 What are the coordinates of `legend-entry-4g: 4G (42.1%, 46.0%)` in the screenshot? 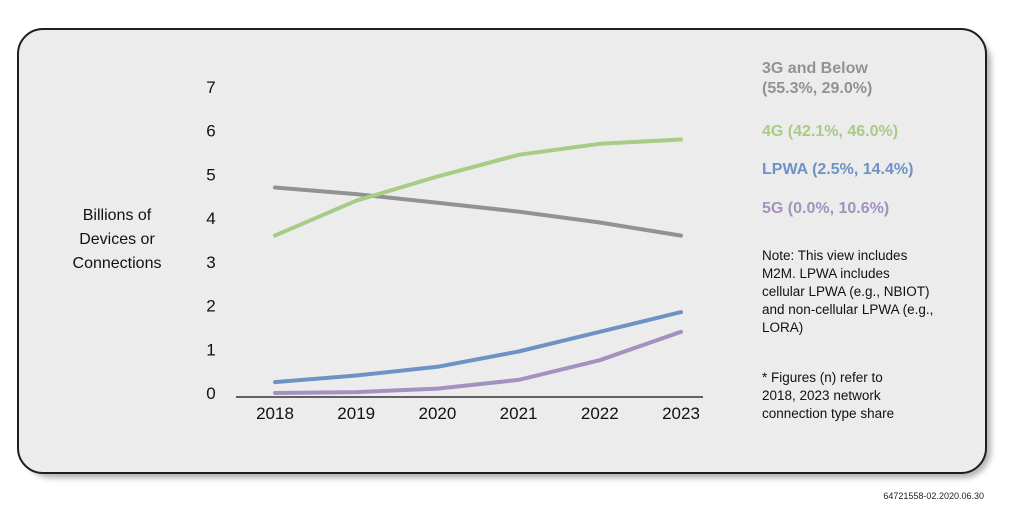 It's located at (830, 131).